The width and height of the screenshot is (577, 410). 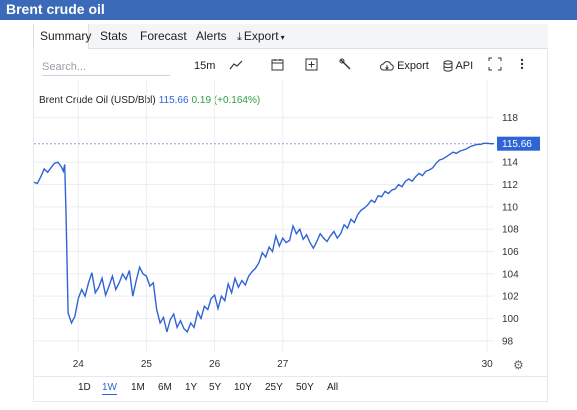 I want to click on range-1d: 1D, so click(x=84, y=387).